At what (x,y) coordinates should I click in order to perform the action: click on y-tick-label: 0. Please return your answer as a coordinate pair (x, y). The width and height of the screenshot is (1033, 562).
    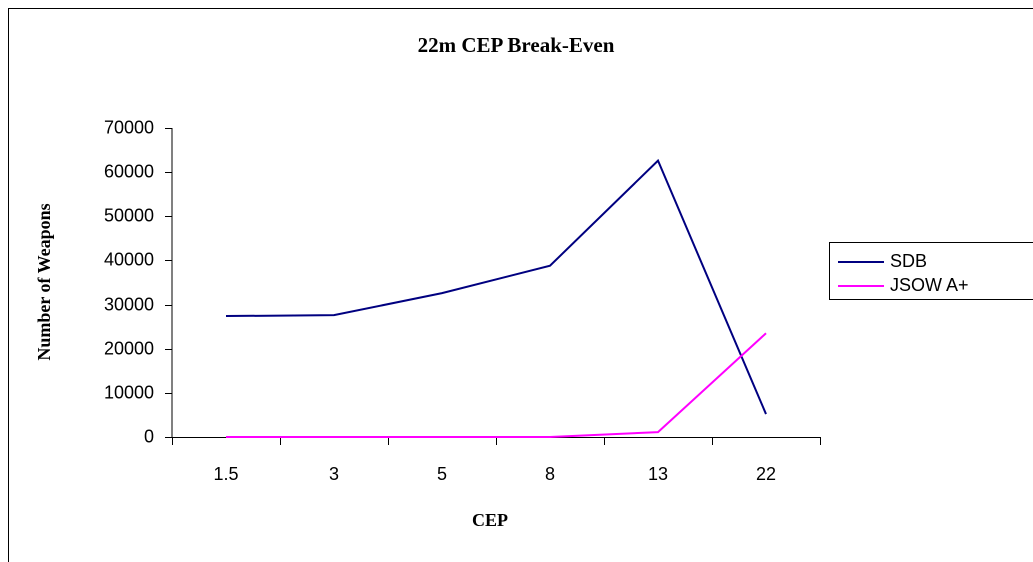
    Looking at the image, I should click on (149, 436).